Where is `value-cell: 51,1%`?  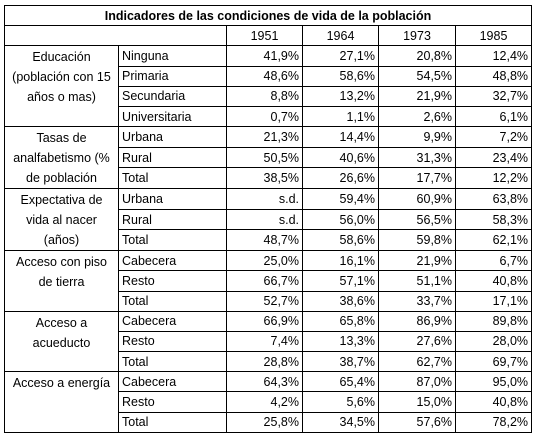
value-cell: 51,1% is located at coordinates (417, 281).